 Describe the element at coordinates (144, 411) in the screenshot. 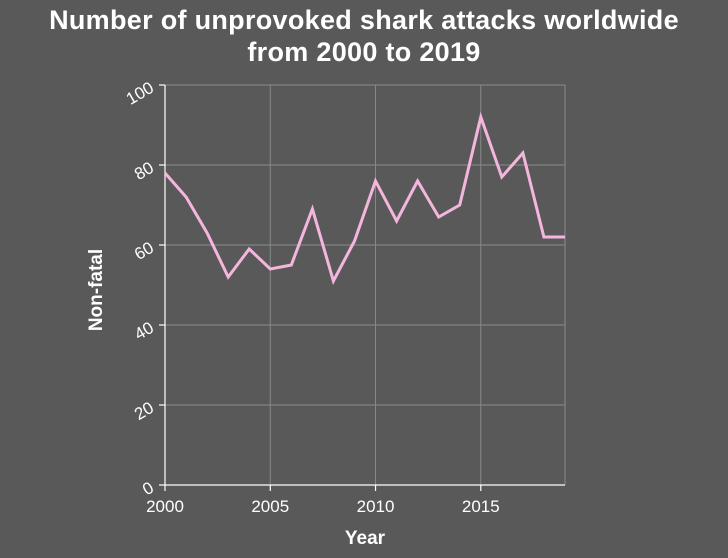

I see `y-tick-label-20: 20` at that location.